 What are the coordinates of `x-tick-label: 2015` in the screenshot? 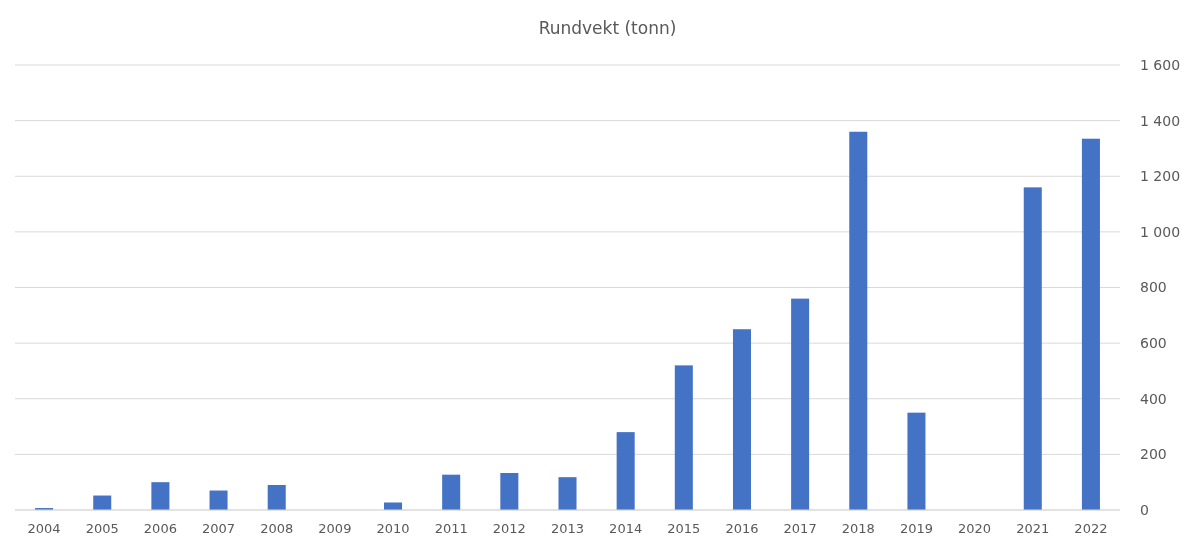 It's located at (684, 528).